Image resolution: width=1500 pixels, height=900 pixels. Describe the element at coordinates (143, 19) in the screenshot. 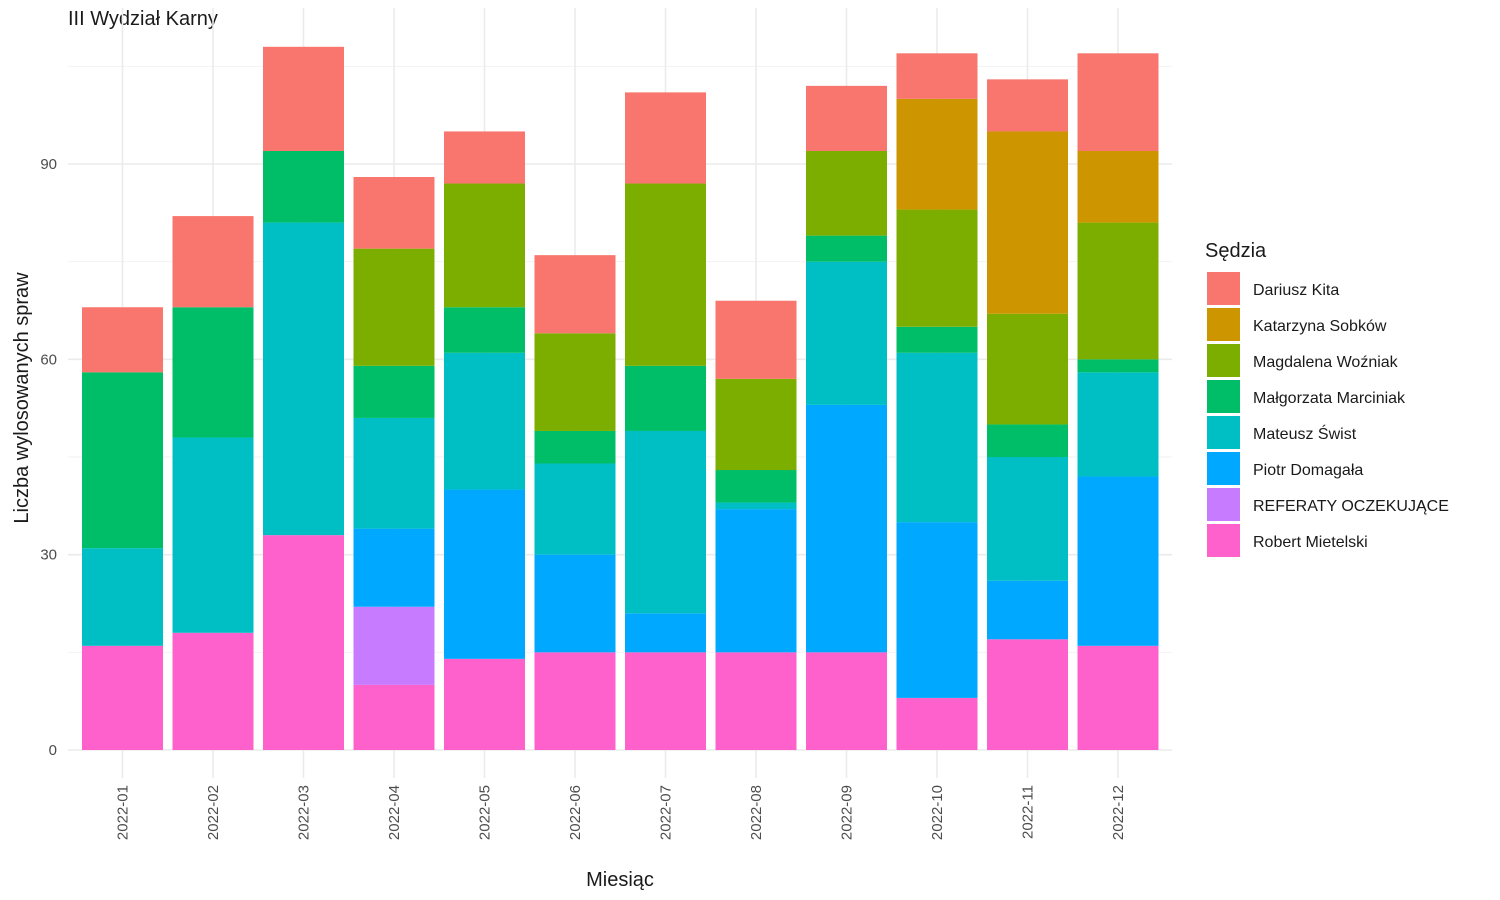

I see `chart-title: III Wydział Karny` at that location.